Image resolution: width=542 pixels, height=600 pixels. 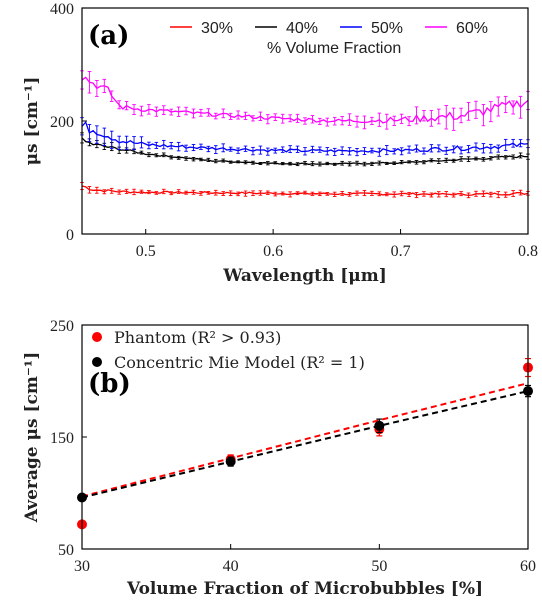 I want to click on chart-b-ylabel: Average μs [cm⁻¹], so click(x=32, y=438).